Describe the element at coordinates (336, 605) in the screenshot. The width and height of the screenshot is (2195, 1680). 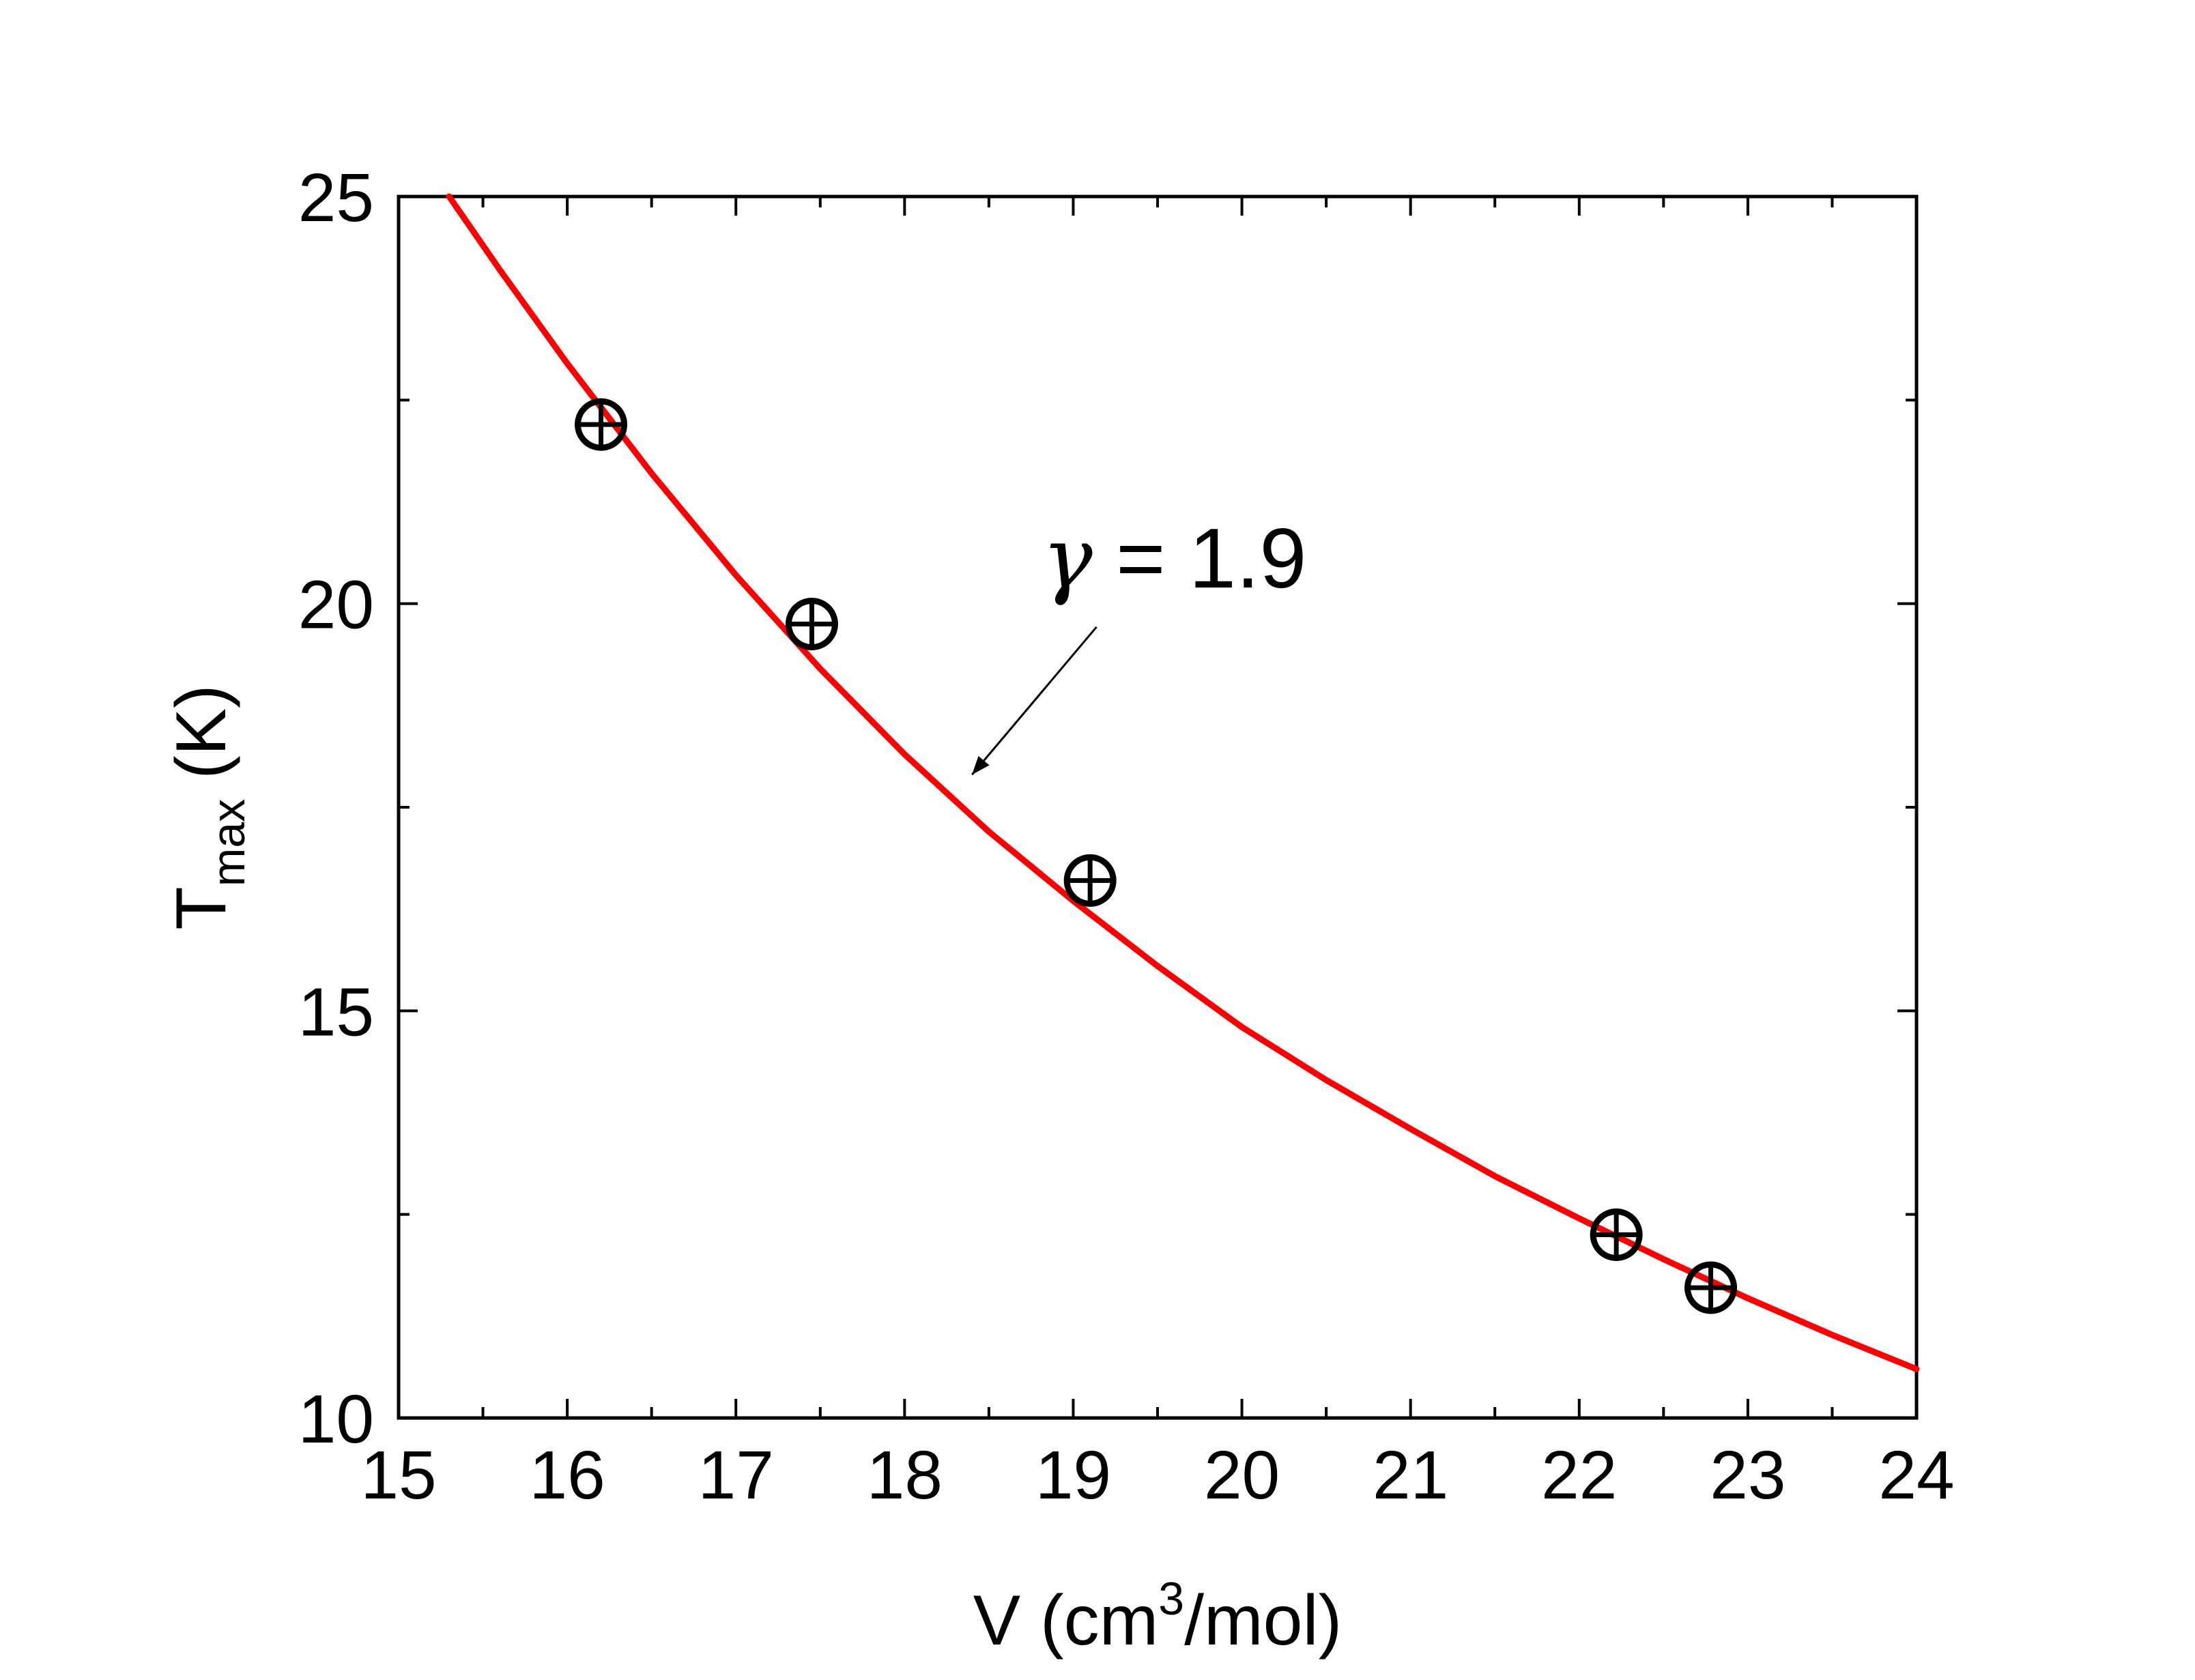
I see `y-tick-label: 20` at that location.